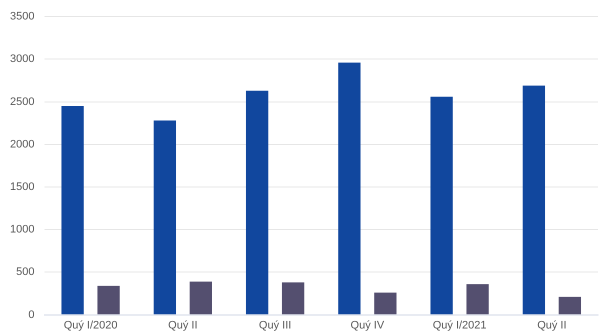 The image size is (600, 336). I want to click on y-tick-label: 1500, so click(22, 187).